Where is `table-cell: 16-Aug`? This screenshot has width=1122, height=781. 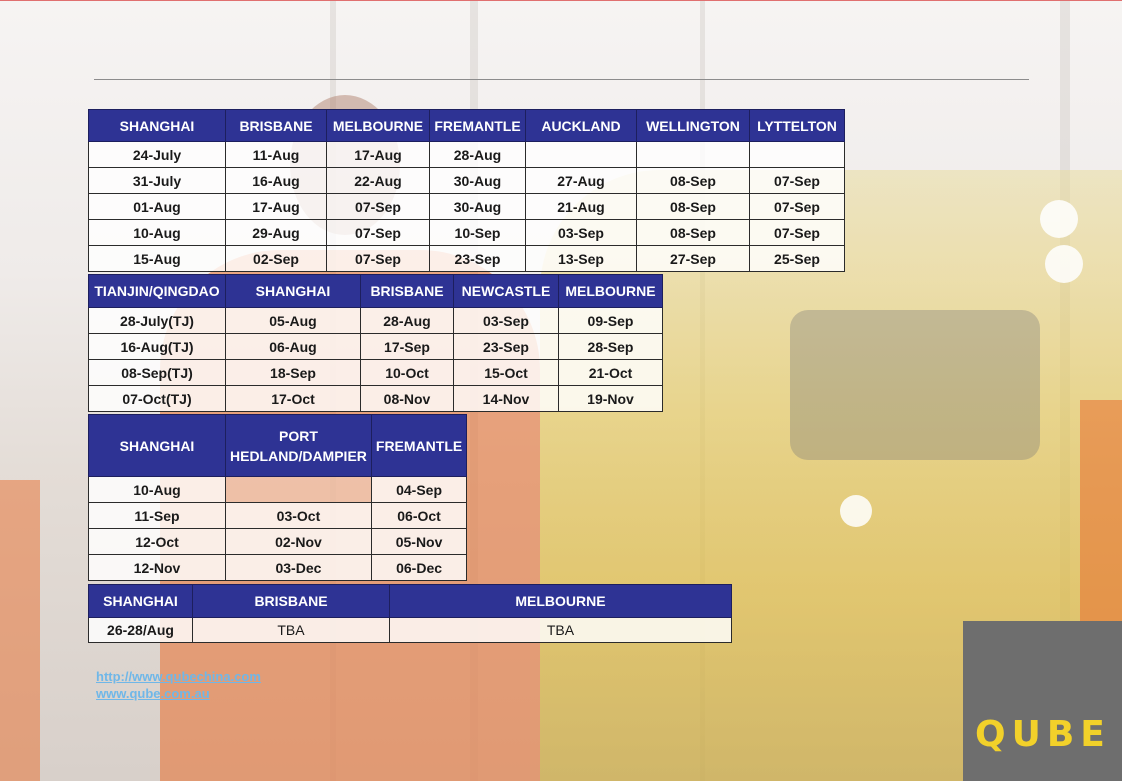 table-cell: 16-Aug is located at coordinates (276, 180).